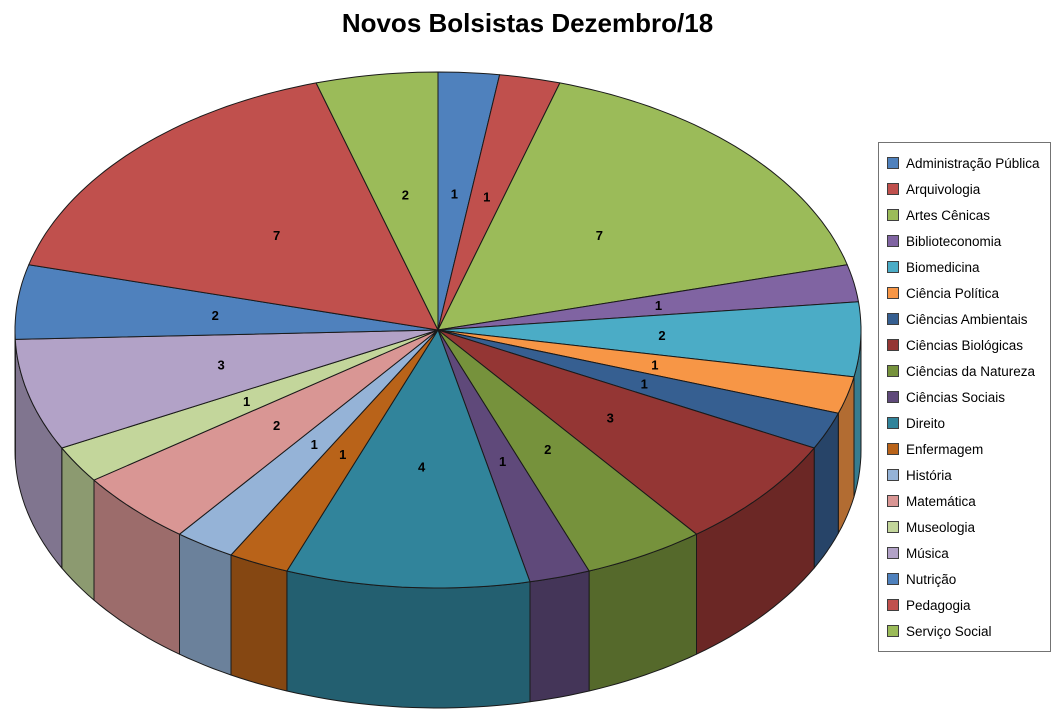  I want to click on legend-label: Ciência Política, so click(953, 293).